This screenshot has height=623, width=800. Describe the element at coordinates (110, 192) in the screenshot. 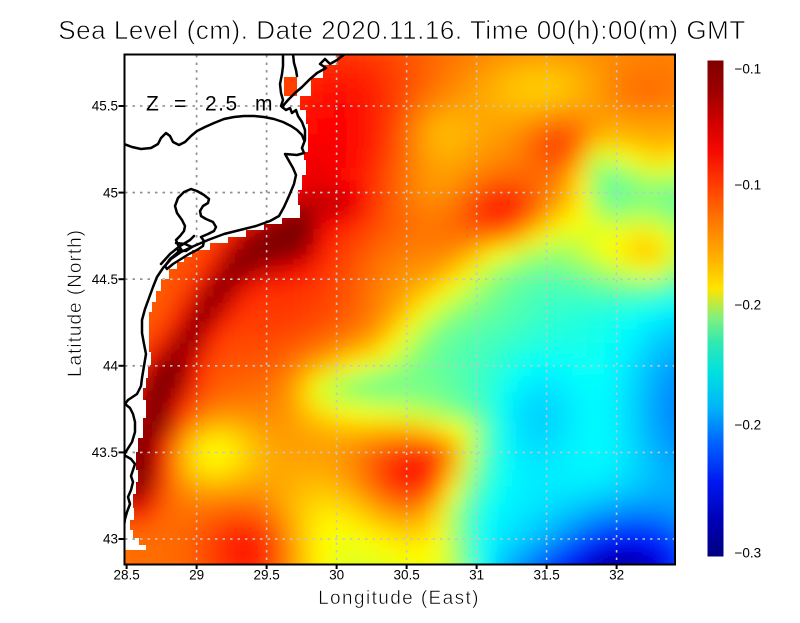

I see `svg-text: 45` at that location.